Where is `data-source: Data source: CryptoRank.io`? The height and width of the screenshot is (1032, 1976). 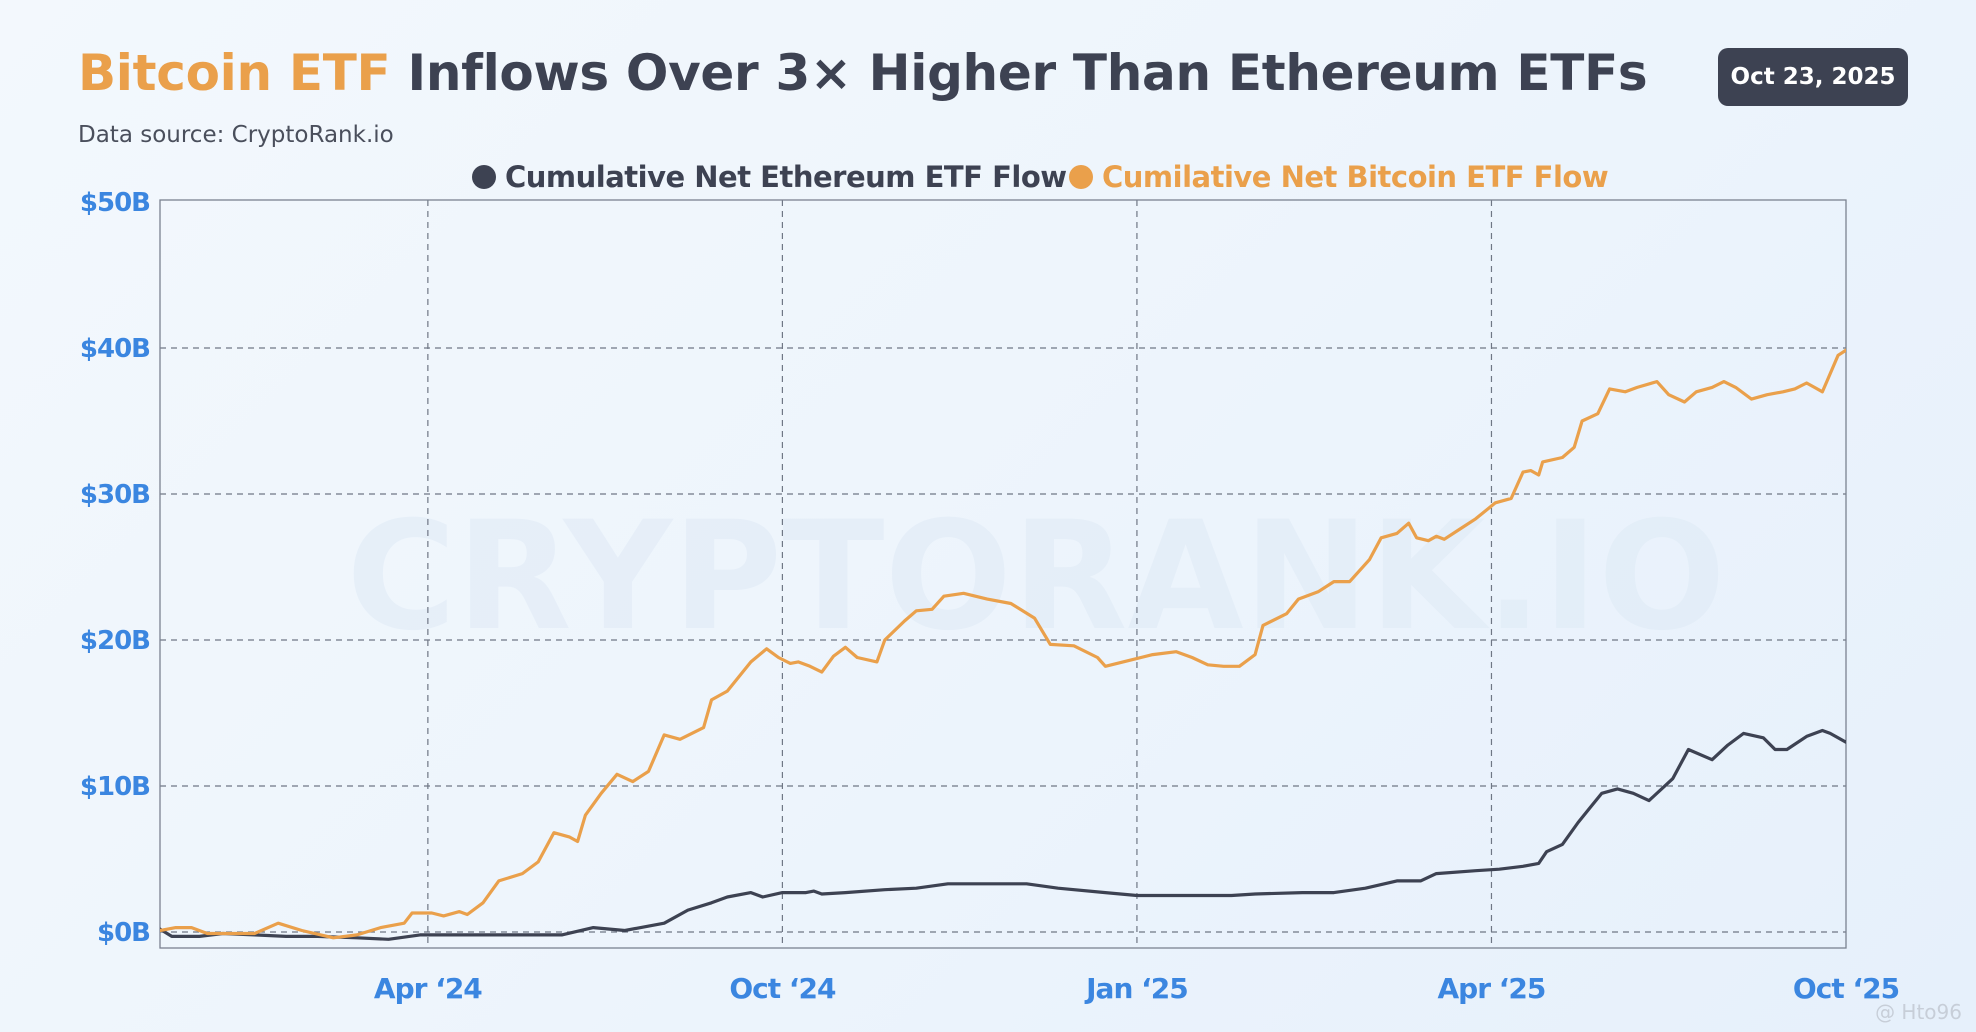 data-source: Data source: CryptoRank.io is located at coordinates (236, 135).